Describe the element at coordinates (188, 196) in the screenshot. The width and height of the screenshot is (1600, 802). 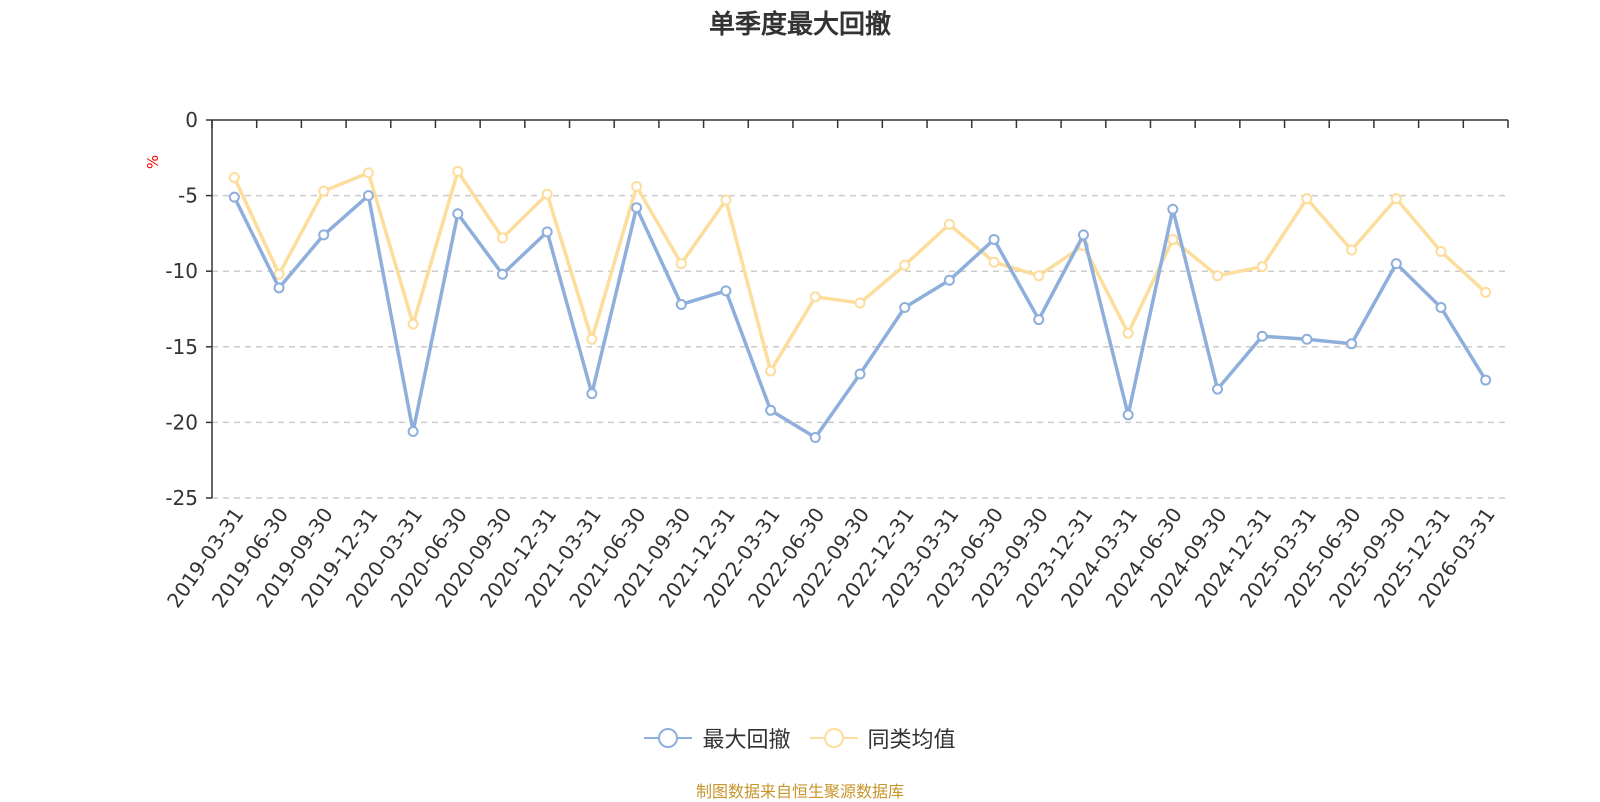
I see `y-tick-label: -5` at that location.